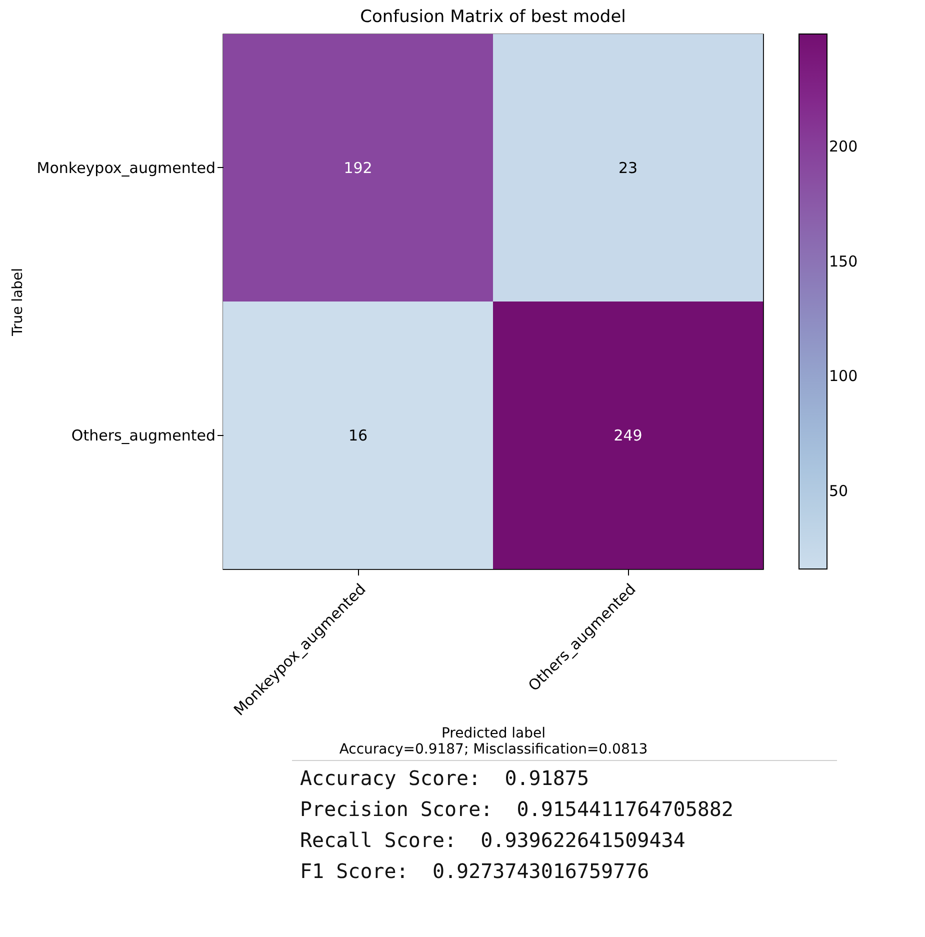  I want to click on x-axis-title: Predicted label, so click(493, 733).